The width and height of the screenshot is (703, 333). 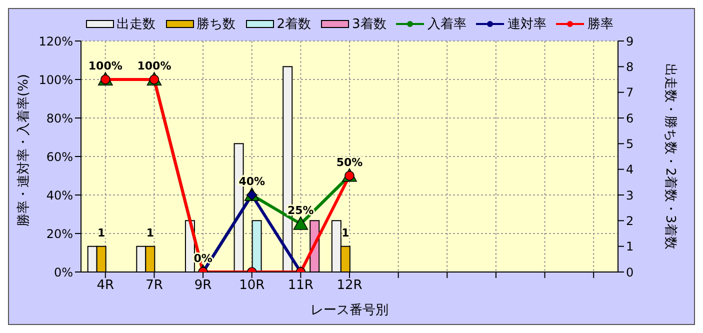 I want to click on legend-label: 入着率, so click(x=446, y=24).